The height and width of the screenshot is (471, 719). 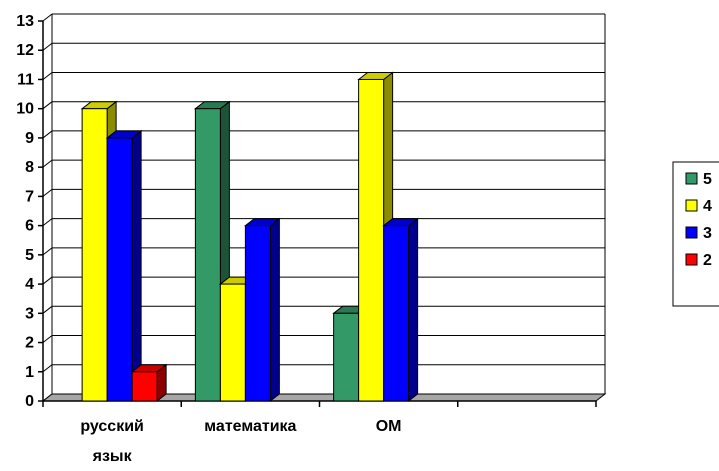 What do you see at coordinates (112, 426) in the screenshot?
I see `x-category-label: русский` at bounding box center [112, 426].